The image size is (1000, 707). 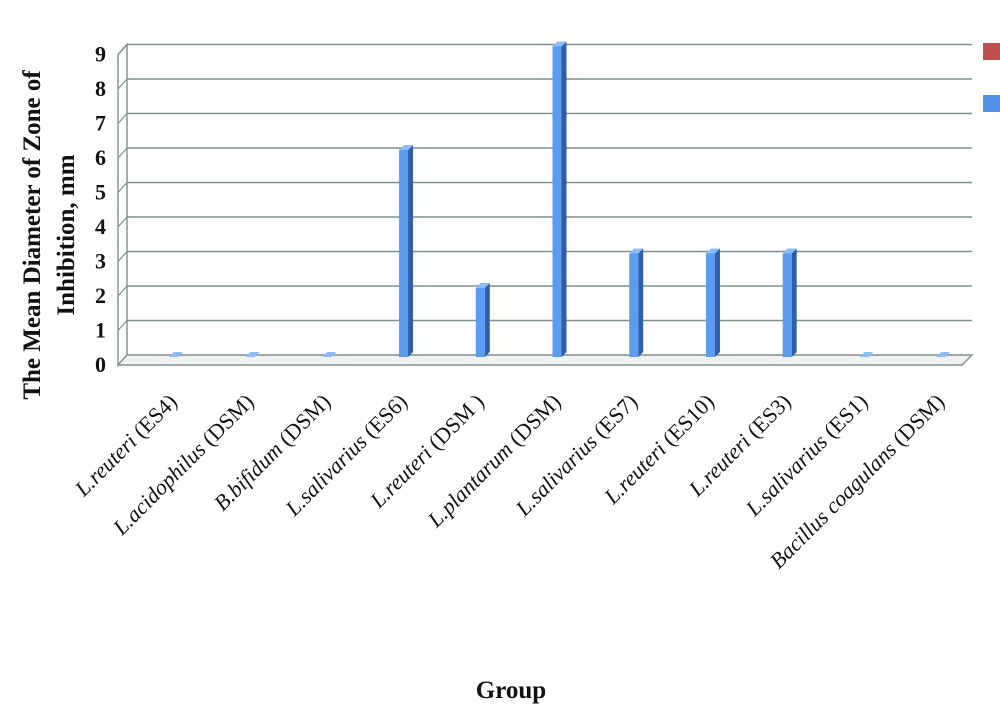 I want to click on y-tick-label: 7, so click(x=100, y=123).